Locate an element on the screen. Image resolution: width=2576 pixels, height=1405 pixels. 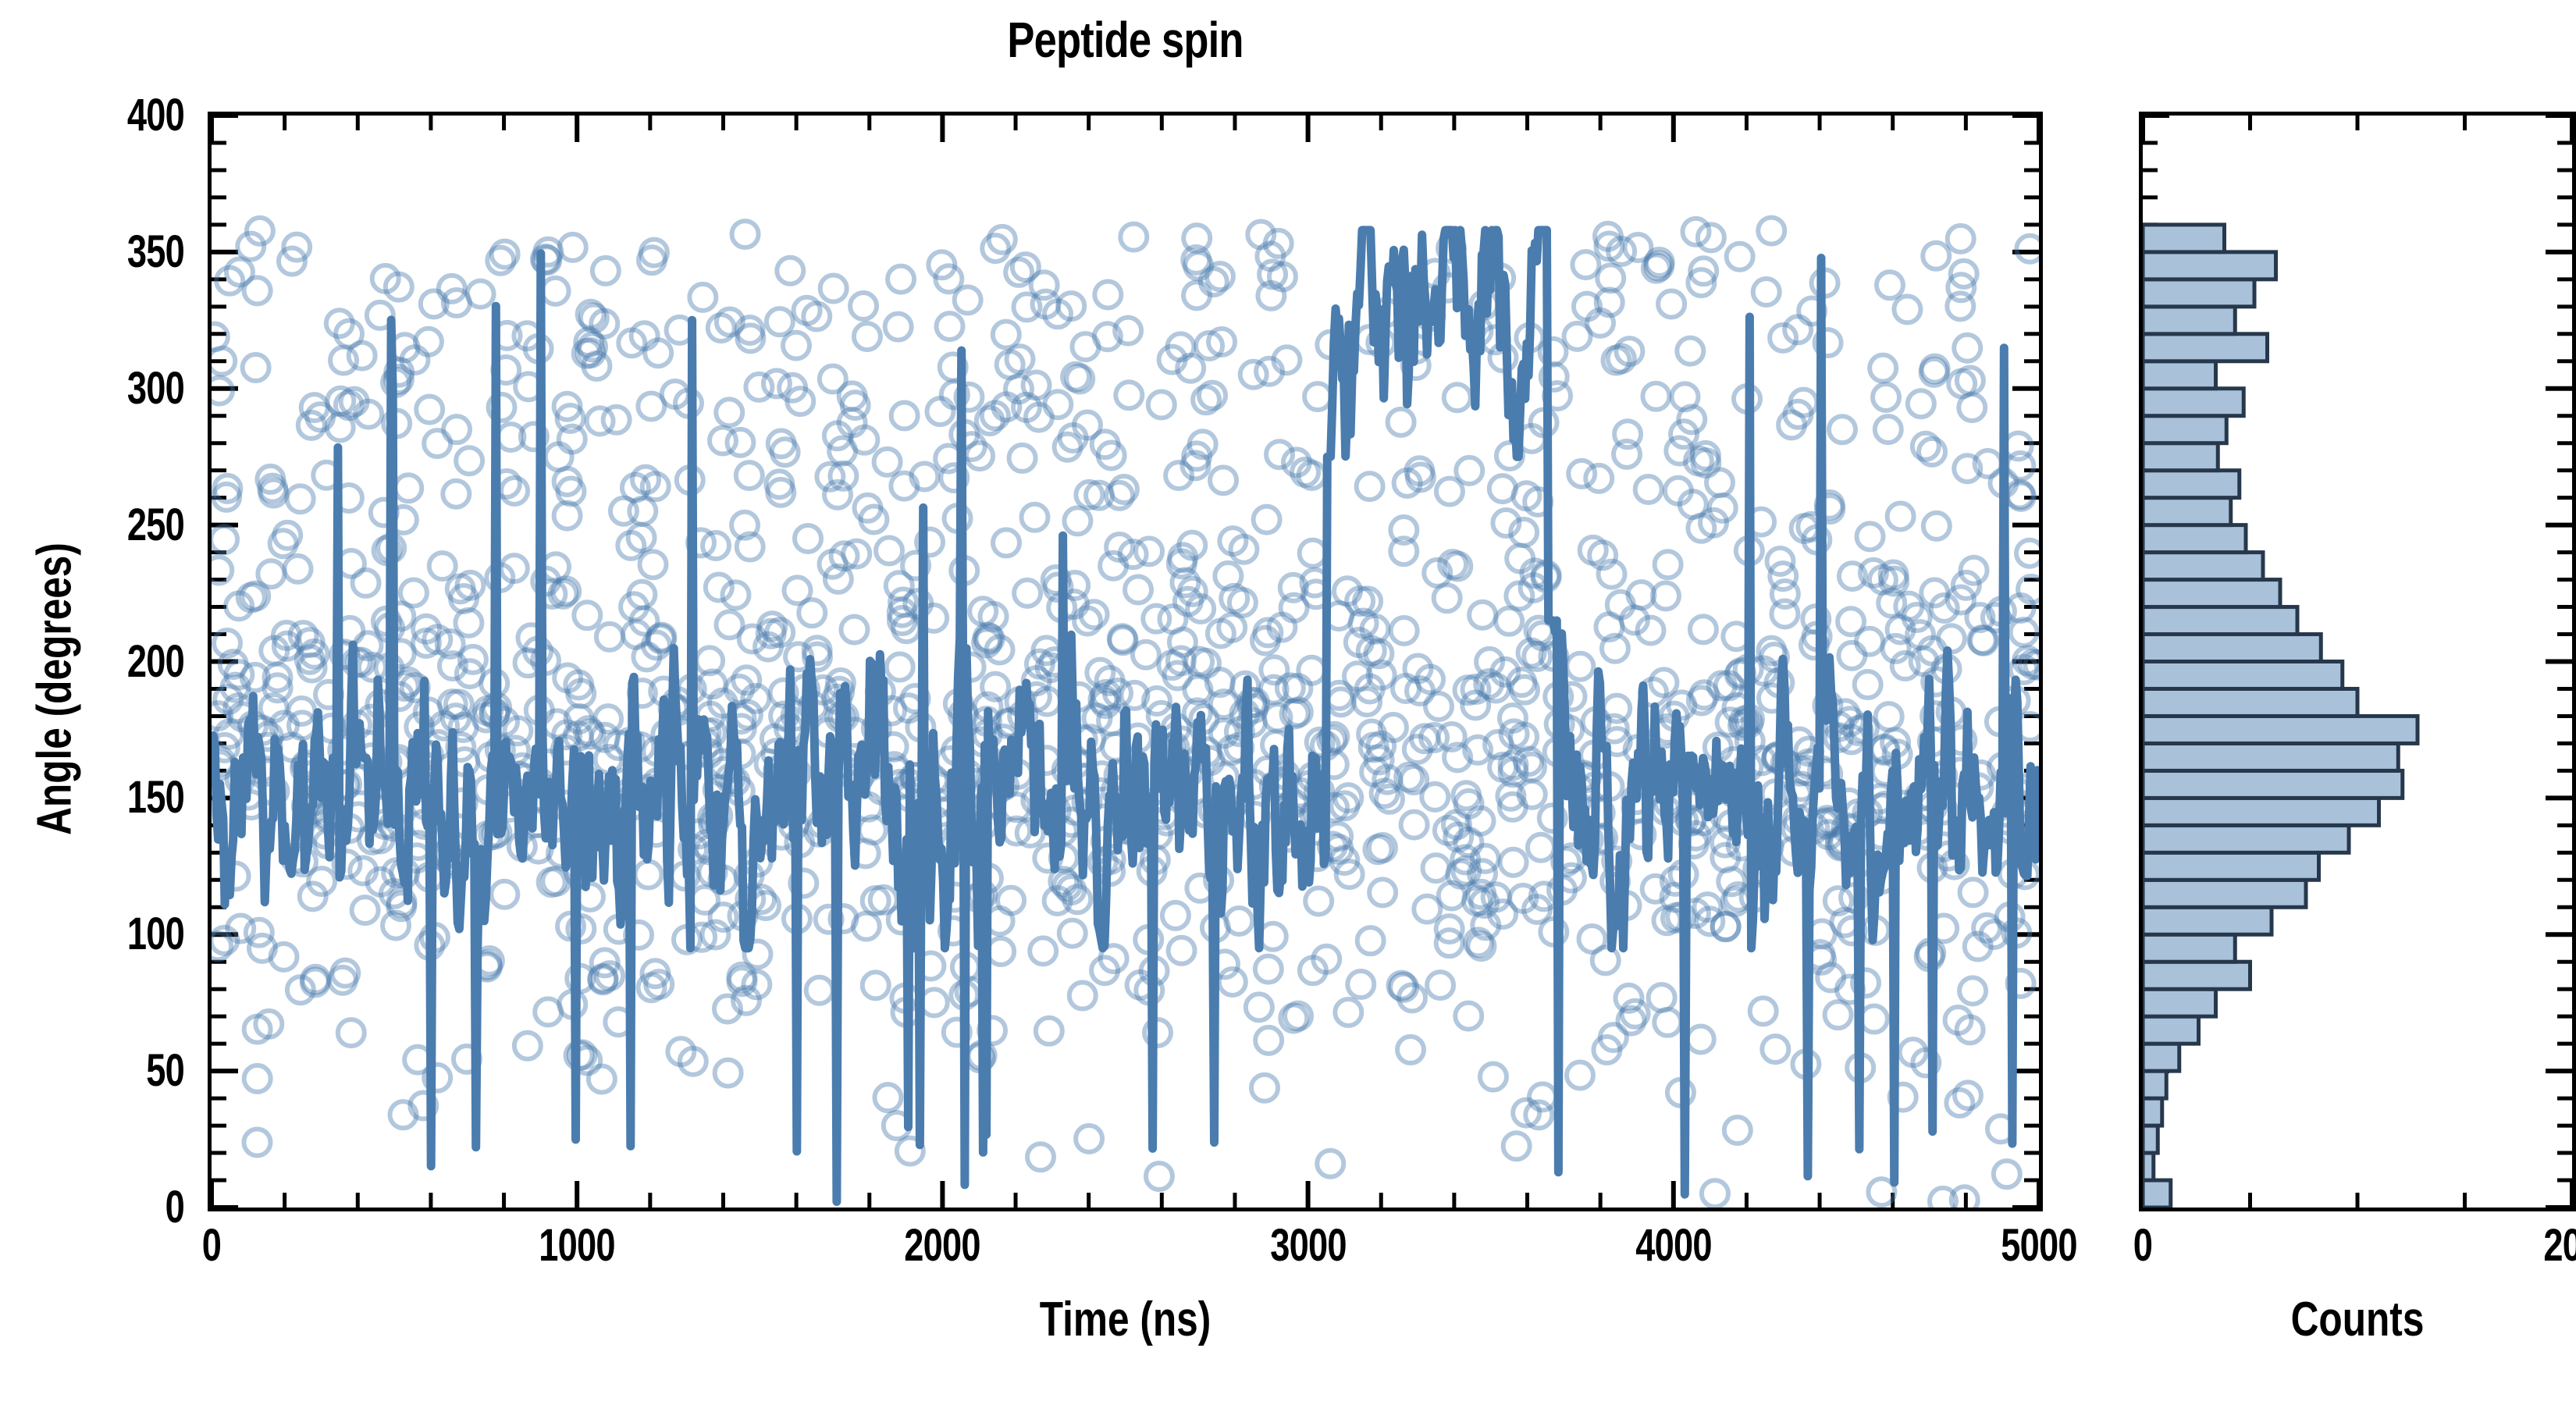
hist-xtick-0: 0 is located at coordinates (2143, 1245).